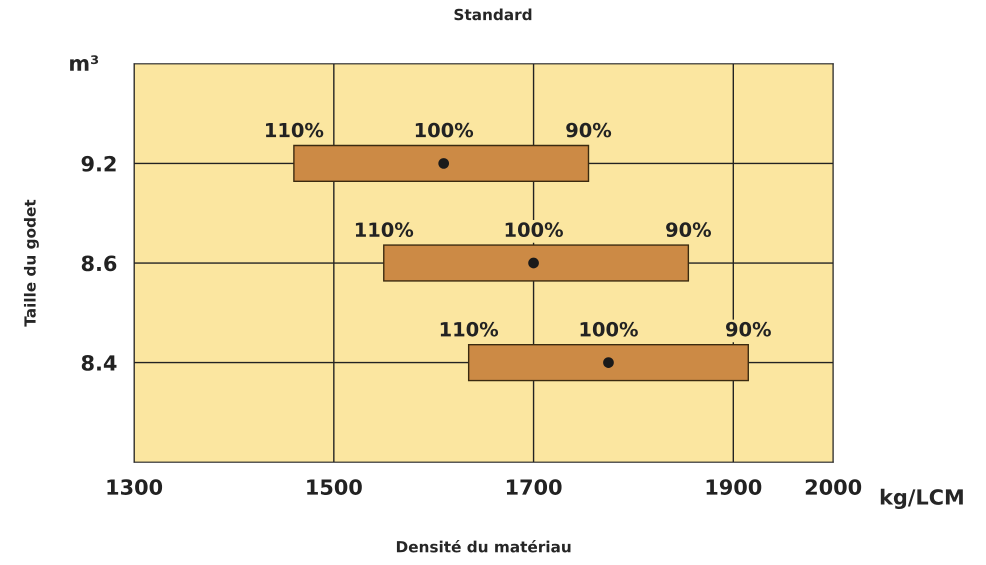 The width and height of the screenshot is (986, 565). Describe the element at coordinates (734, 487) in the screenshot. I see `x-tick-label: 1900` at that location.